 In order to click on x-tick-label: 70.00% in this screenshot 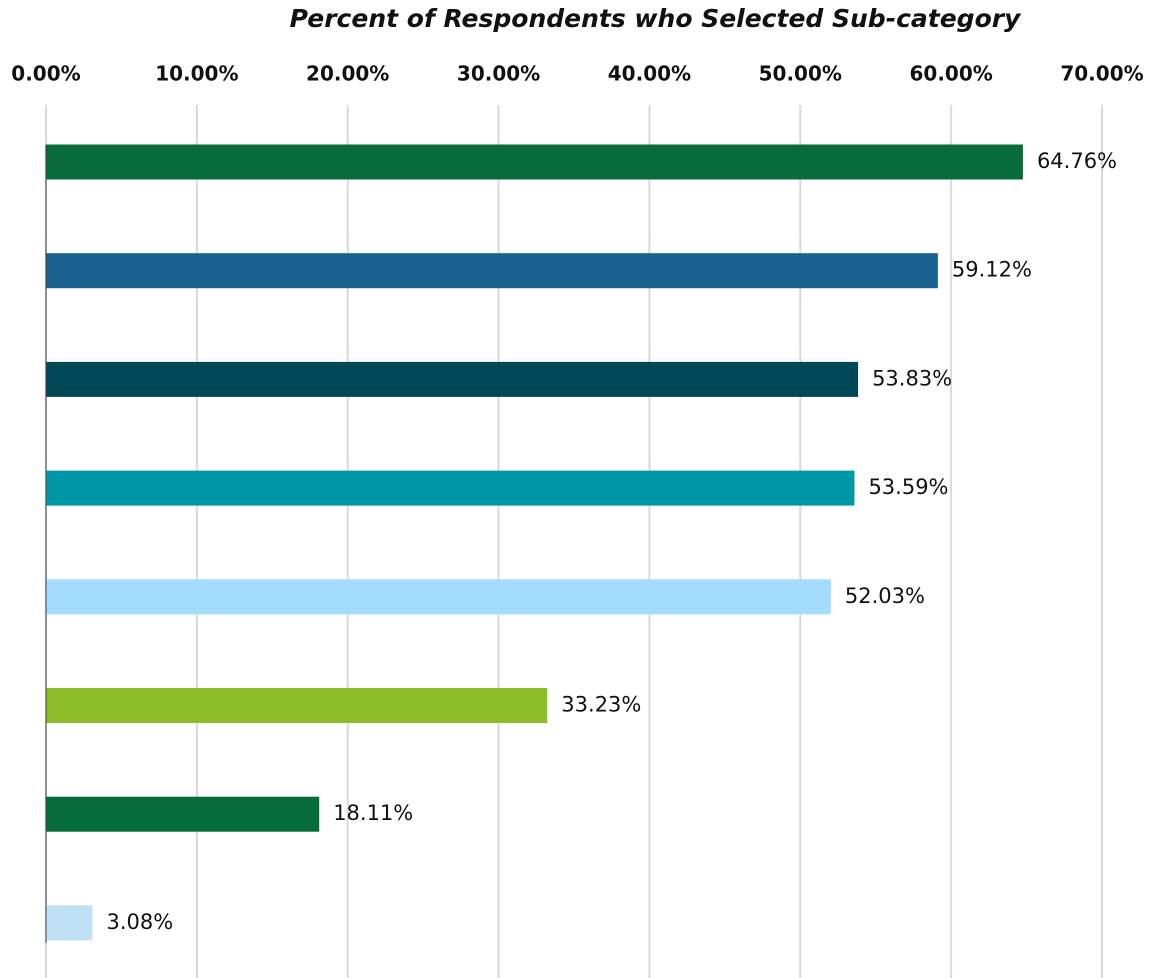, I will do `click(1101, 74)`.